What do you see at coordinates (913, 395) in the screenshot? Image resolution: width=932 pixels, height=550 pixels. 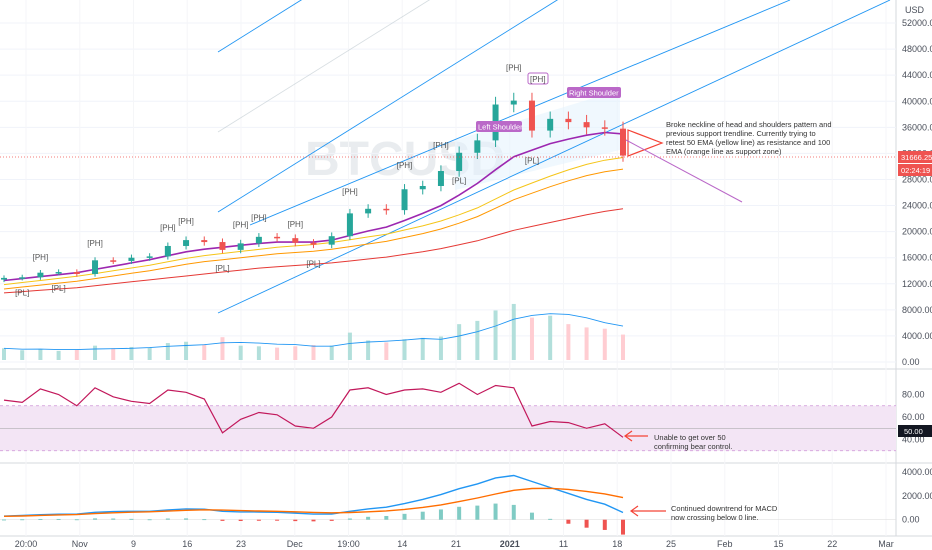 I see `rsi-axis-tick: 80.00` at bounding box center [913, 395].